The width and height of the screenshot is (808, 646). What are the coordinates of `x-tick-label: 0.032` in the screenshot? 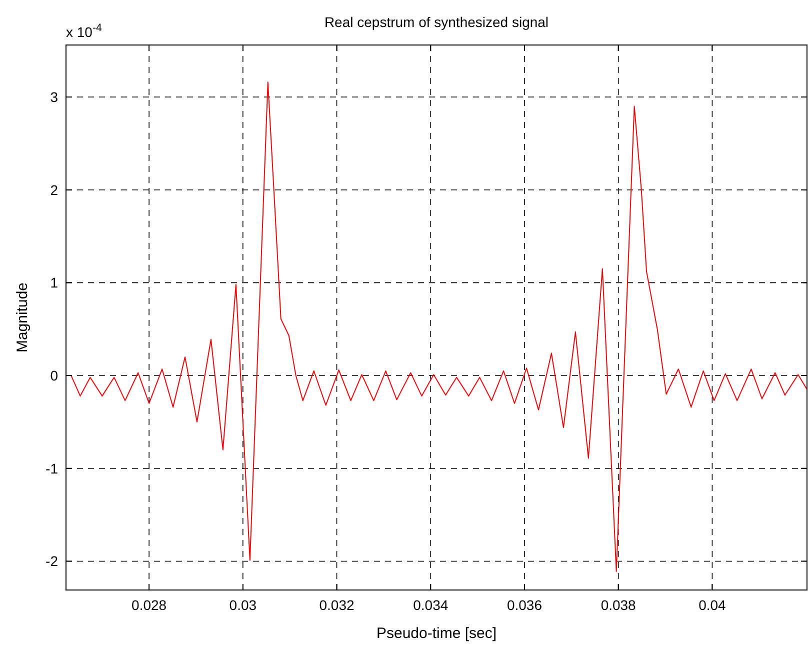 It's located at (336, 605).